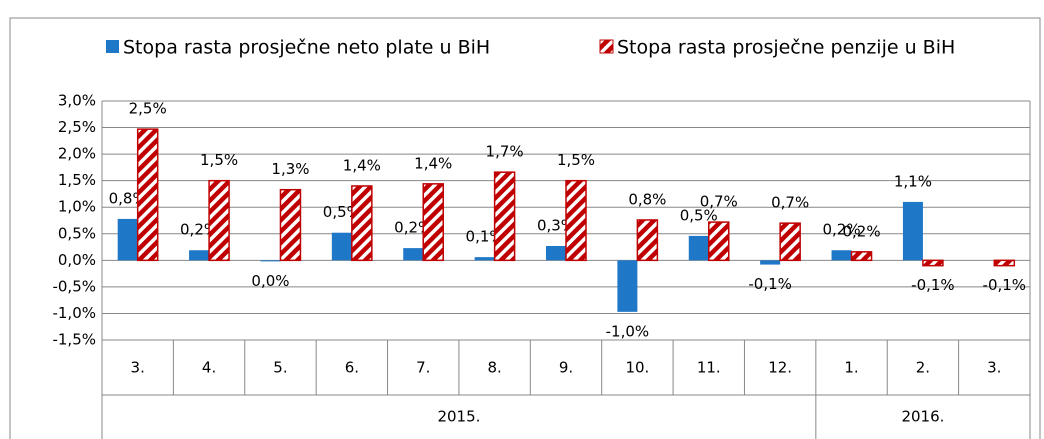 The height and width of the screenshot is (439, 1044). What do you see at coordinates (780, 368) in the screenshot?
I see `x-tick-label: 12.` at bounding box center [780, 368].